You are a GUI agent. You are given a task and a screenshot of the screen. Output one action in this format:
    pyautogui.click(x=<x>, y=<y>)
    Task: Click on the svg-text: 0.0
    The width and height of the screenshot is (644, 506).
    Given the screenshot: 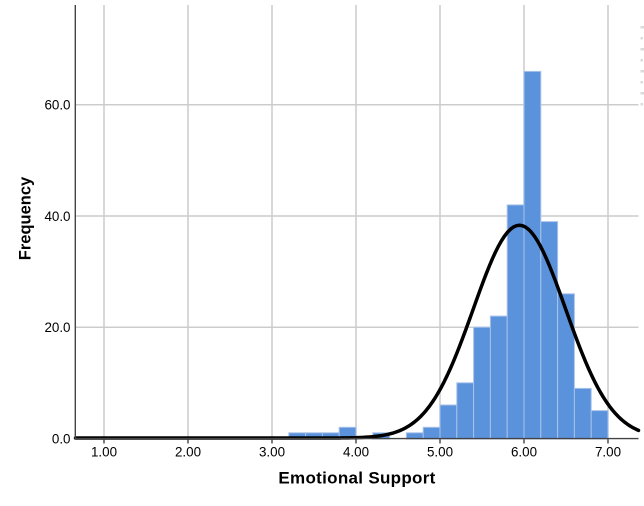 What is the action you would take?
    pyautogui.click(x=61, y=438)
    